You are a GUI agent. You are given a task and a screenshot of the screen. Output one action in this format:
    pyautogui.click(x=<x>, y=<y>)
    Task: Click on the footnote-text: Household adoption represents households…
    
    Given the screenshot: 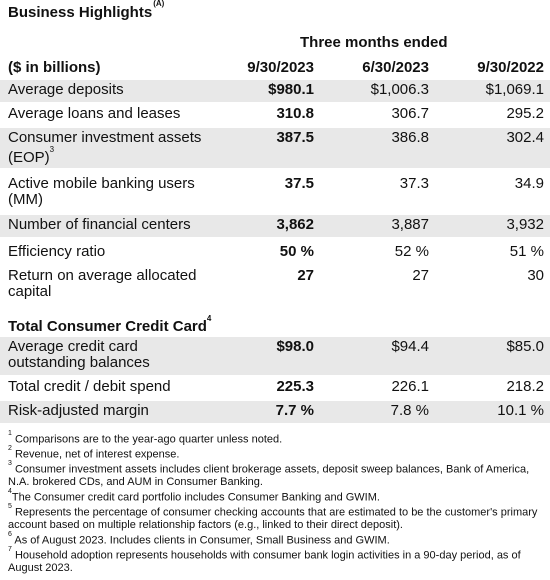 What is the action you would take?
    pyautogui.click(x=264, y=562)
    